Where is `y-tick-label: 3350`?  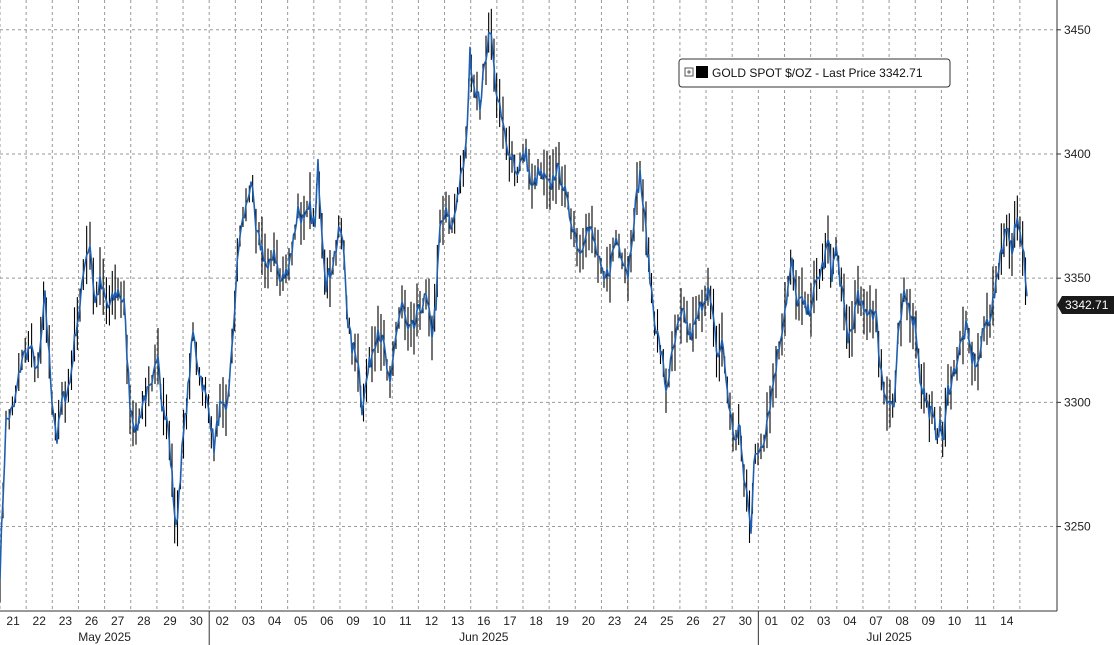 y-tick-label: 3350 is located at coordinates (1077, 278).